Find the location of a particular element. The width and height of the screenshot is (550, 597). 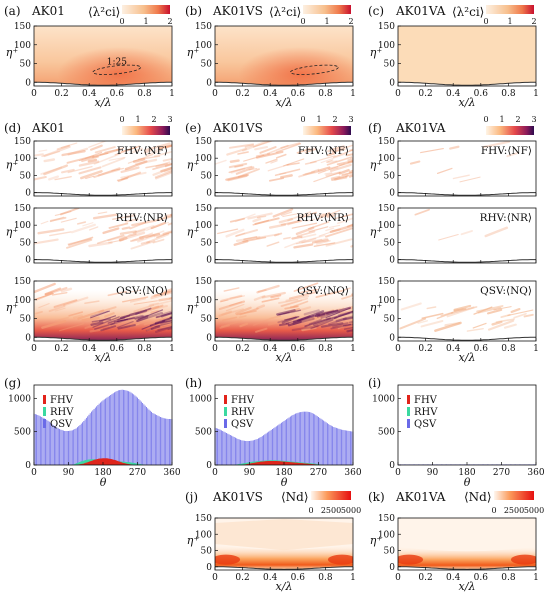

x-tick-label: 0.6 is located at coordinates (117, 349).